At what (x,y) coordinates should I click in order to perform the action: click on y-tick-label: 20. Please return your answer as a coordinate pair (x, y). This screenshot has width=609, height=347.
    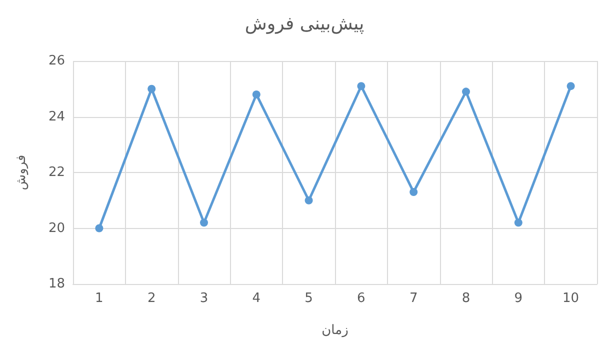
    Looking at the image, I should click on (56, 228).